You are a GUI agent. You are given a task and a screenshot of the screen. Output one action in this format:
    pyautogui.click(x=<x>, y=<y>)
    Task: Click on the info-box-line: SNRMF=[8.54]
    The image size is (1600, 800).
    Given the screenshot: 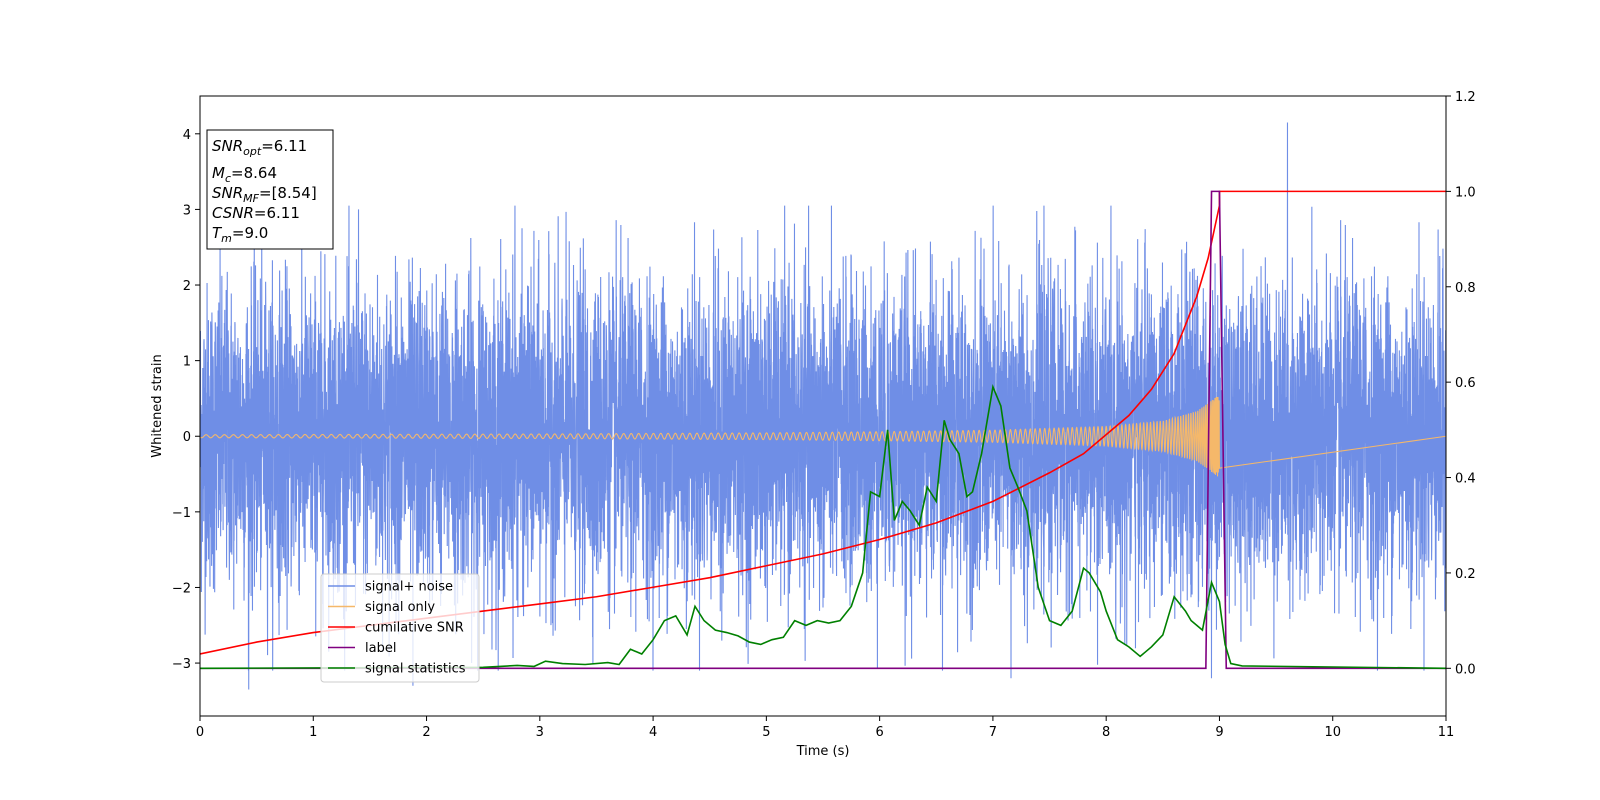 What is the action you would take?
    pyautogui.click(x=264, y=194)
    